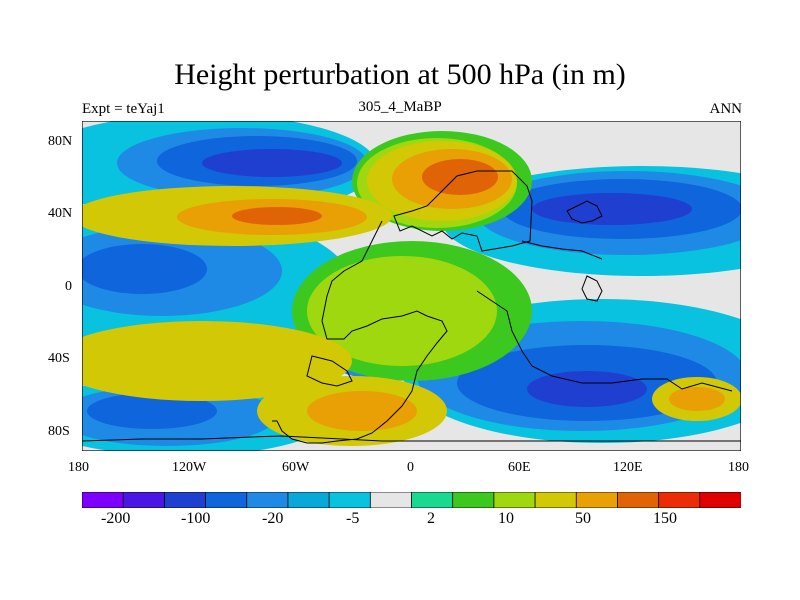 This screenshot has width=800, height=600. What do you see at coordinates (360, 332) in the screenshot?
I see `americas-outline` at bounding box center [360, 332].